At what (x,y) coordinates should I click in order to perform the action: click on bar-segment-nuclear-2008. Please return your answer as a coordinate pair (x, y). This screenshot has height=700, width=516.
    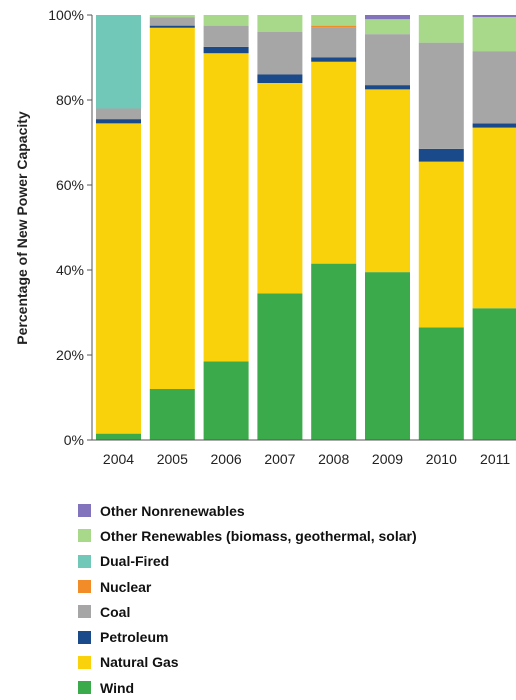
    Looking at the image, I should click on (334, 26).